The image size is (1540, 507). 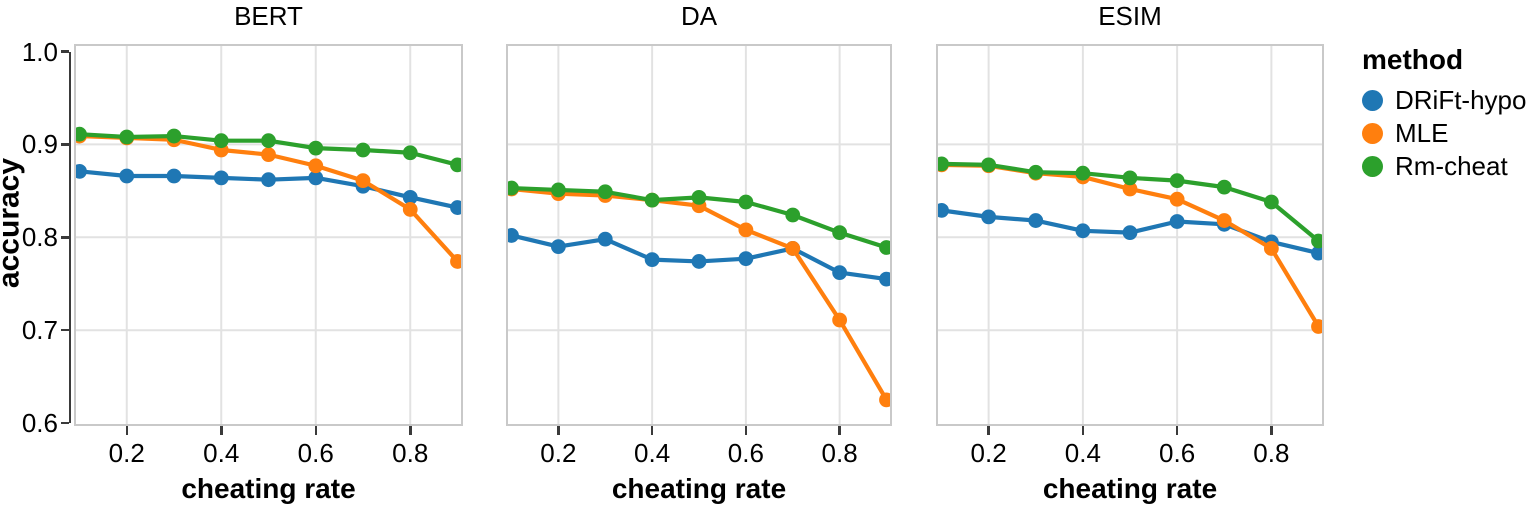 I want to click on legend-dot-rm-cheat-icon, so click(x=1372, y=166).